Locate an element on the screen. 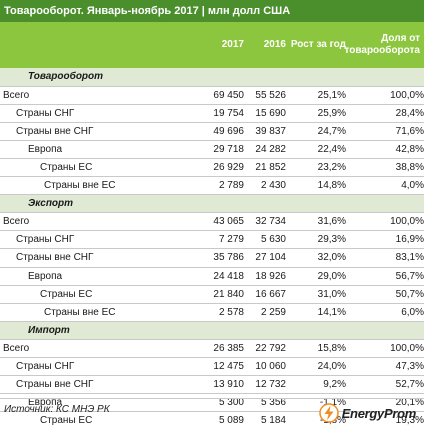  growth-value: 14,8% is located at coordinates (316, 186).